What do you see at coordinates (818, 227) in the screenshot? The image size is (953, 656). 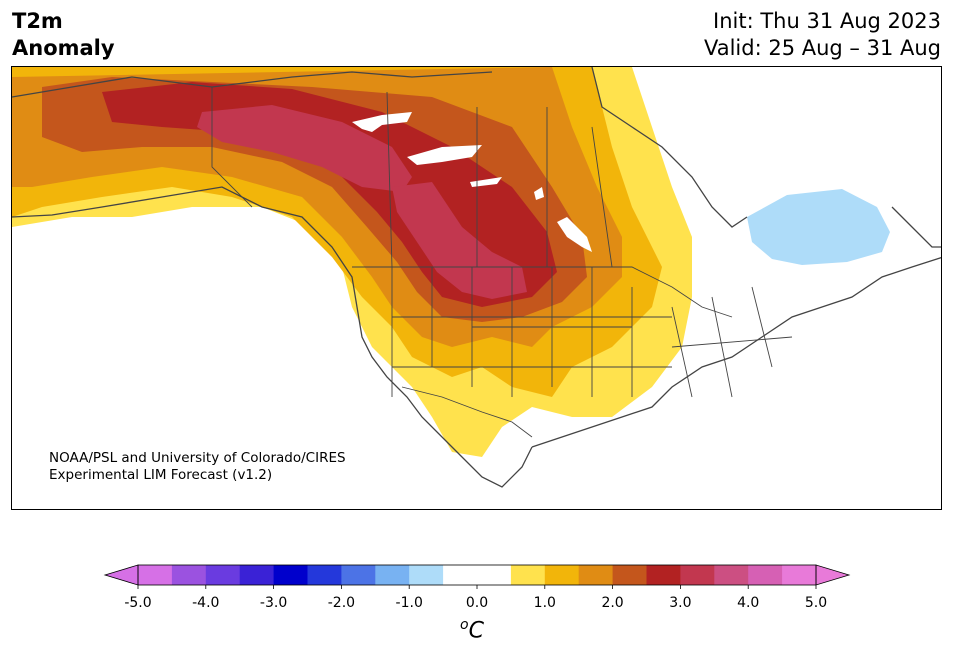 I see `anomaly-minus-0-5-region` at bounding box center [818, 227].